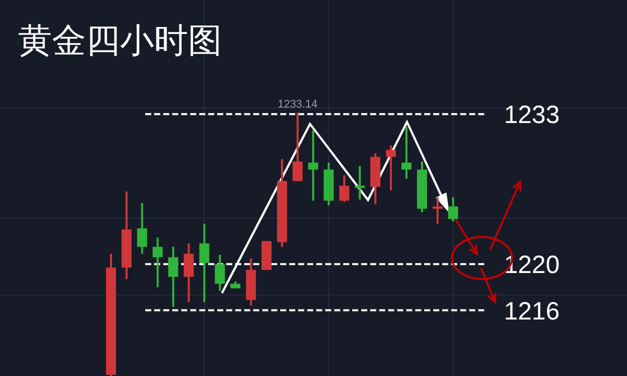 The height and width of the screenshot is (376, 627). Describe the element at coordinates (532, 311) in the screenshot. I see `ref-line-label: 1216` at that location.